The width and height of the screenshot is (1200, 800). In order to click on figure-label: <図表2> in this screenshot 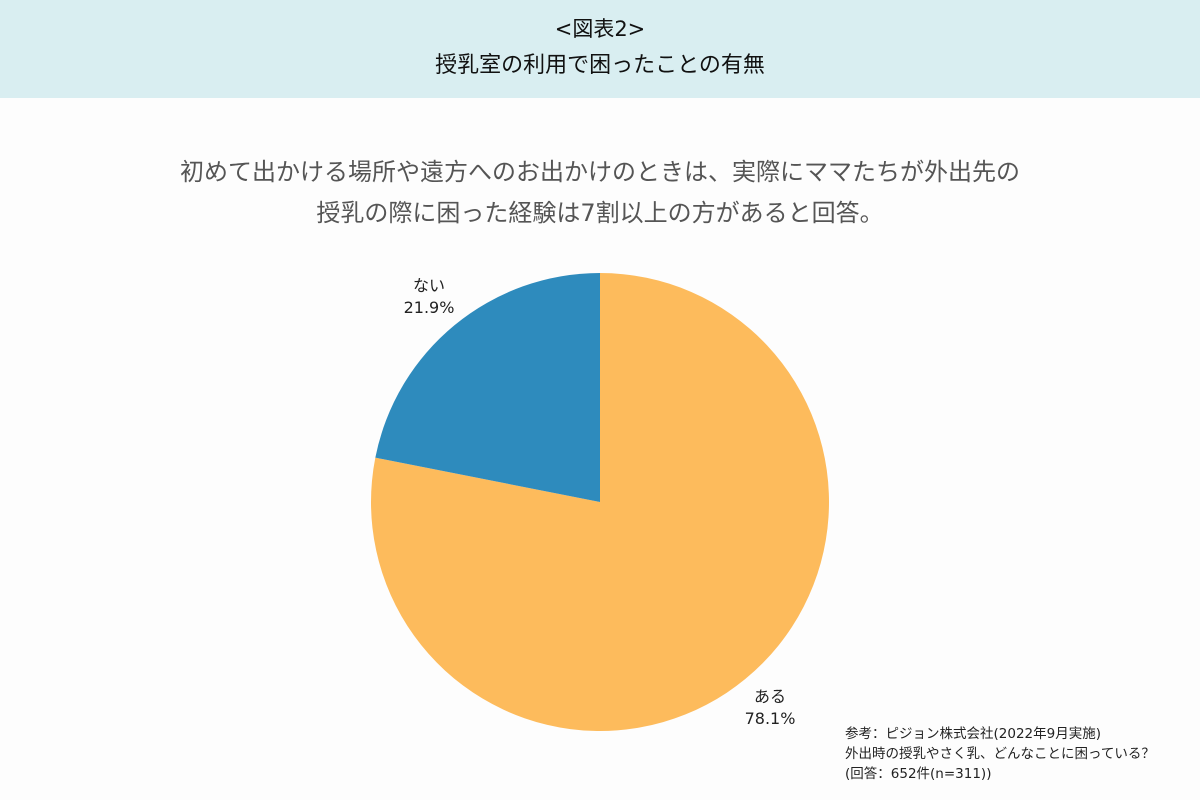, I will do `click(600, 29)`.